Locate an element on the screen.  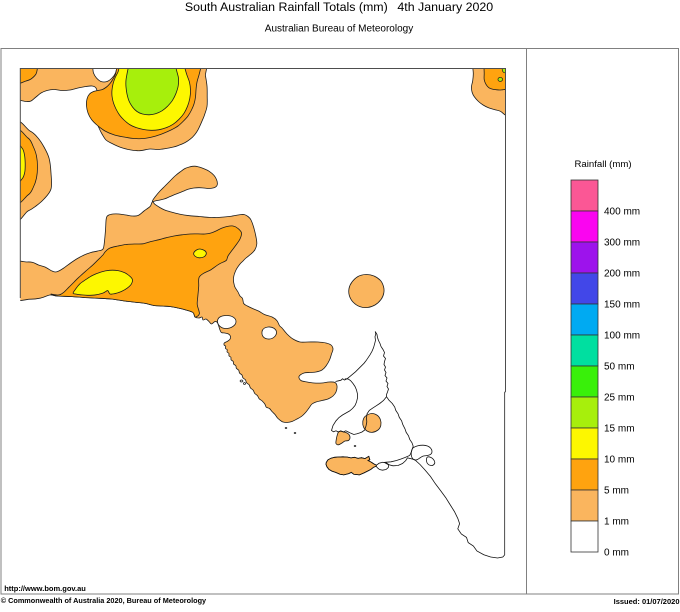
svg-text: 1 mm is located at coordinates (616, 522).